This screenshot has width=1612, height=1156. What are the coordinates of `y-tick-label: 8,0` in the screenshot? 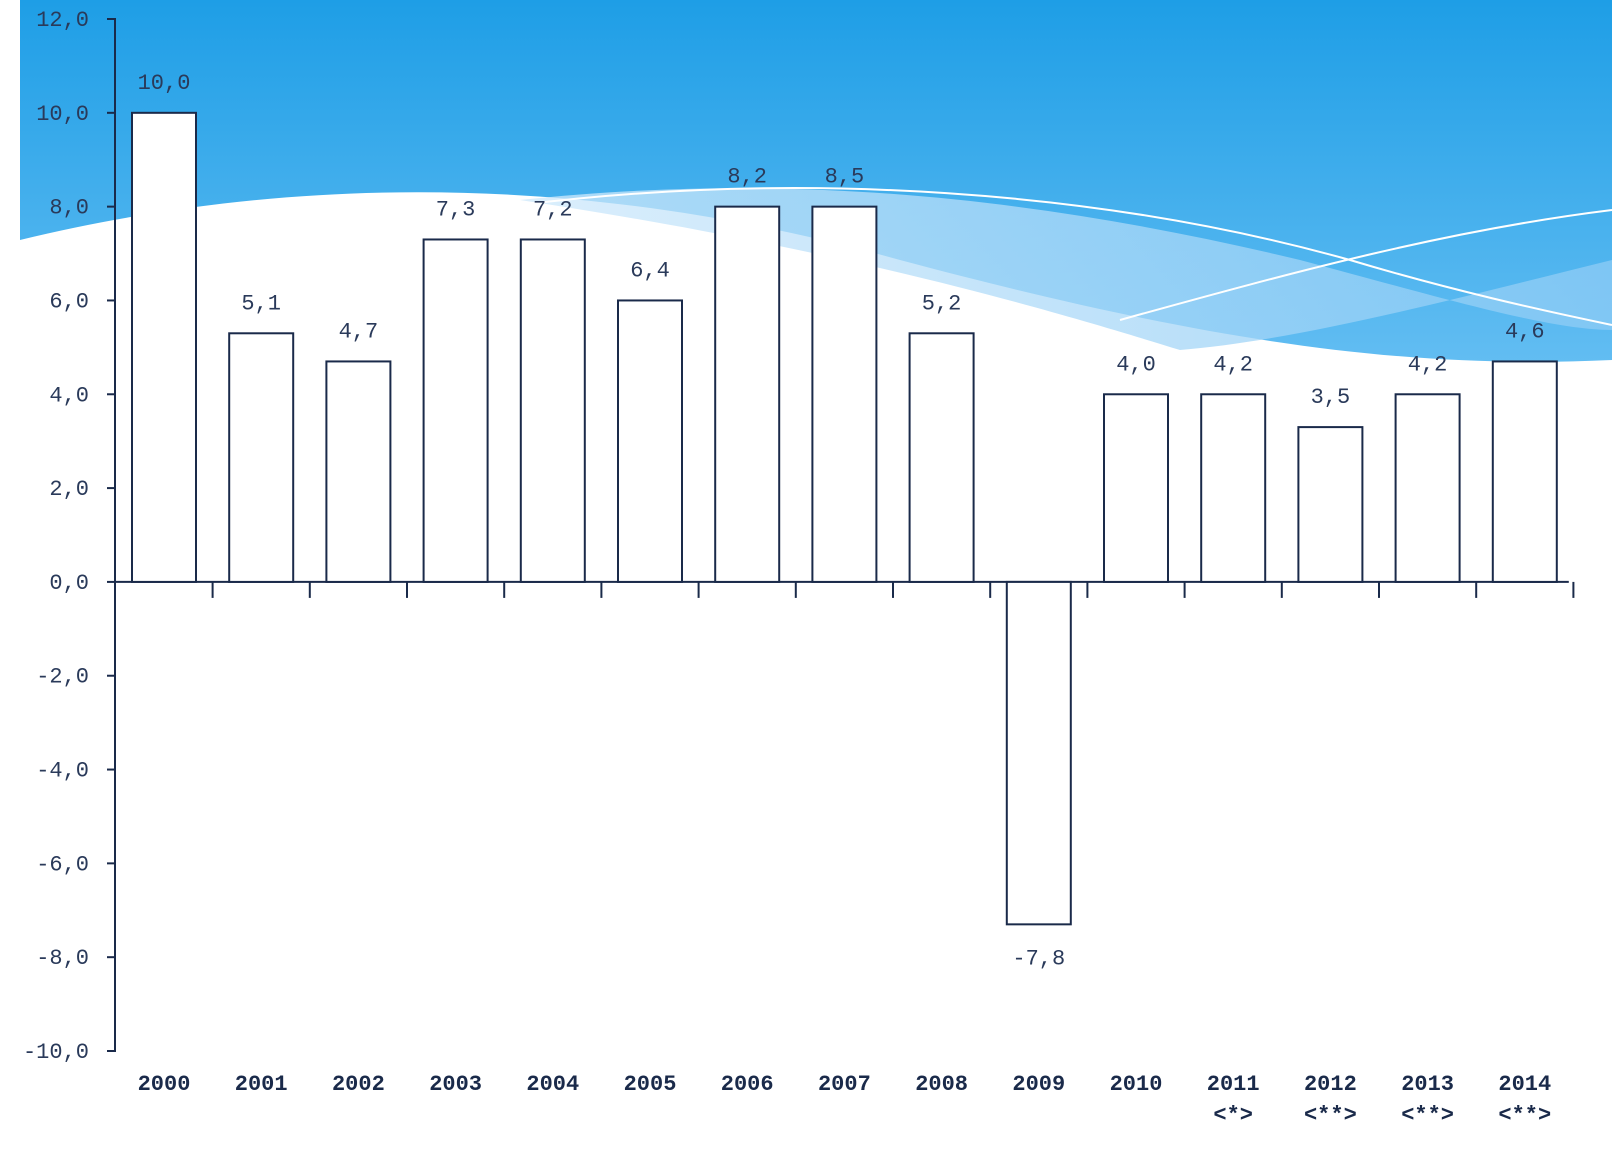 It's located at (69, 208).